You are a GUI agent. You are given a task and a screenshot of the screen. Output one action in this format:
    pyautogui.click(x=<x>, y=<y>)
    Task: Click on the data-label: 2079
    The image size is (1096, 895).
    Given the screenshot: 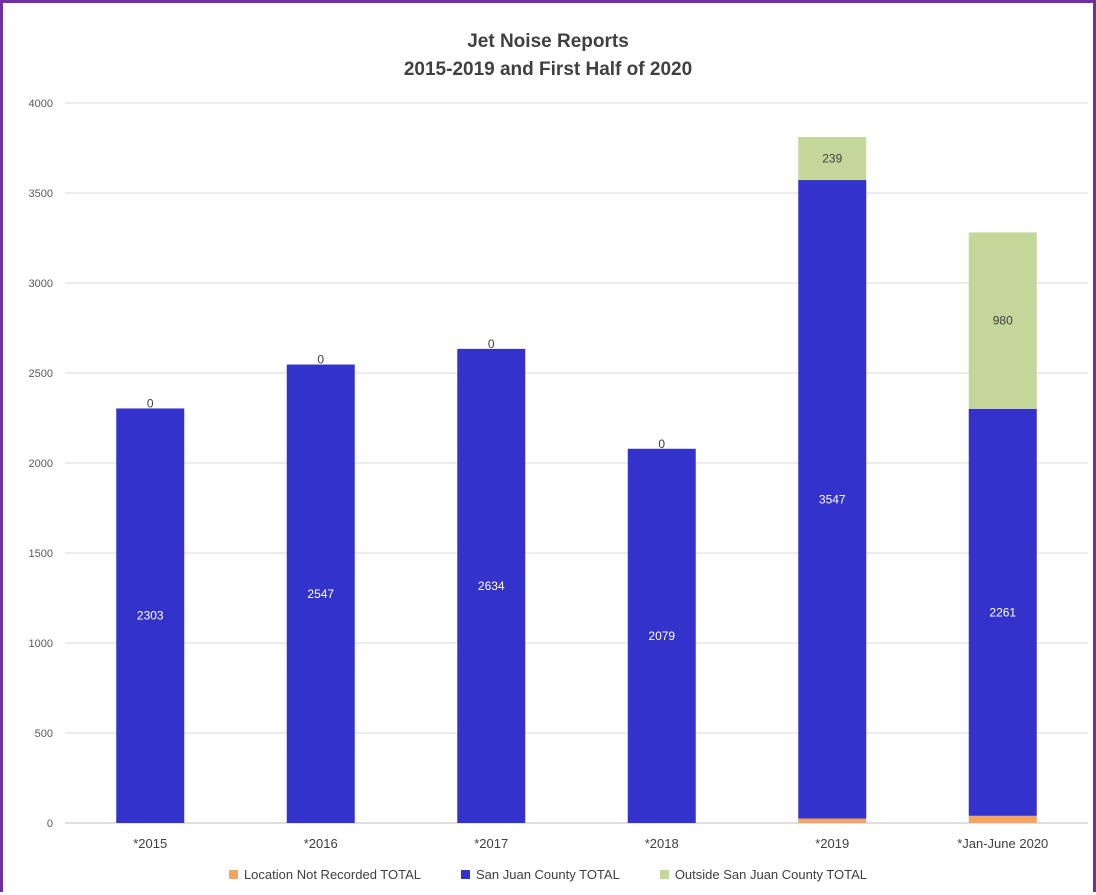 What is the action you would take?
    pyautogui.click(x=661, y=636)
    